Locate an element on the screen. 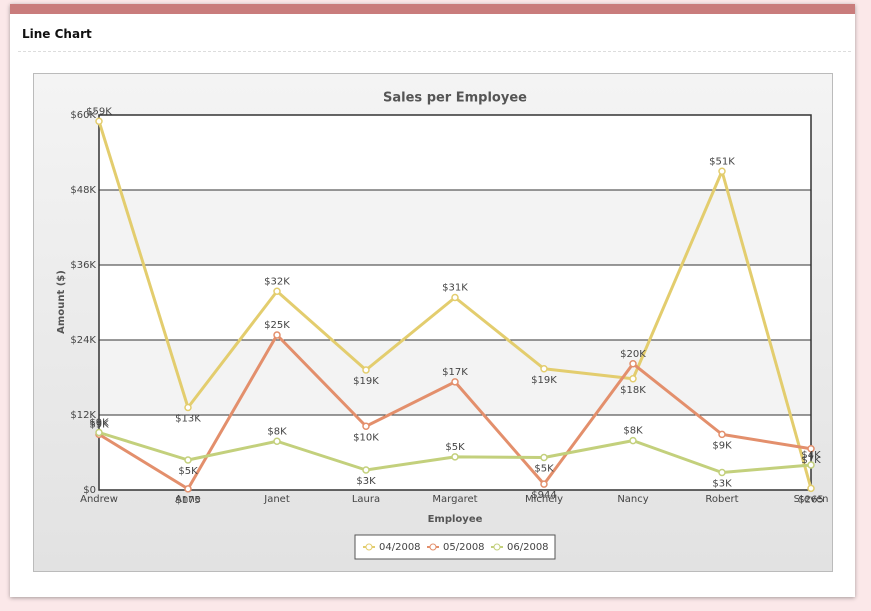  x-tick-label: Laura is located at coordinates (366, 499).